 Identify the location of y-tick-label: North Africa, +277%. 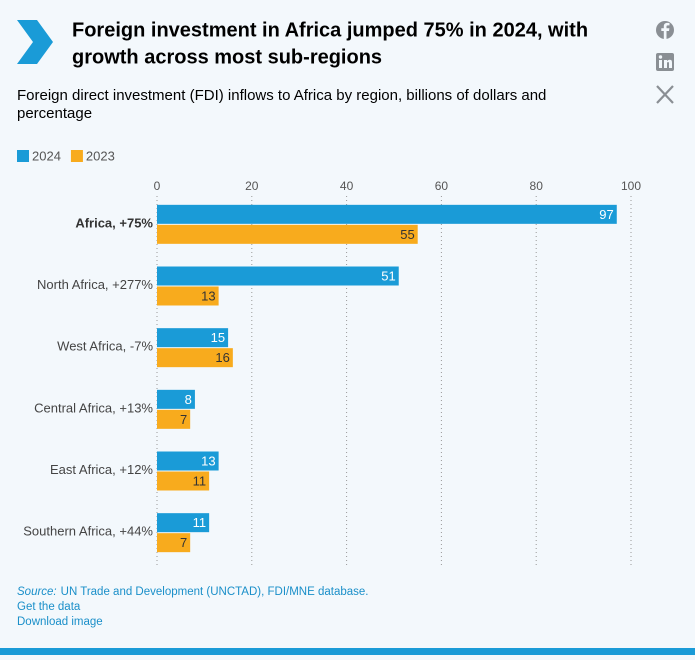
(95, 284).